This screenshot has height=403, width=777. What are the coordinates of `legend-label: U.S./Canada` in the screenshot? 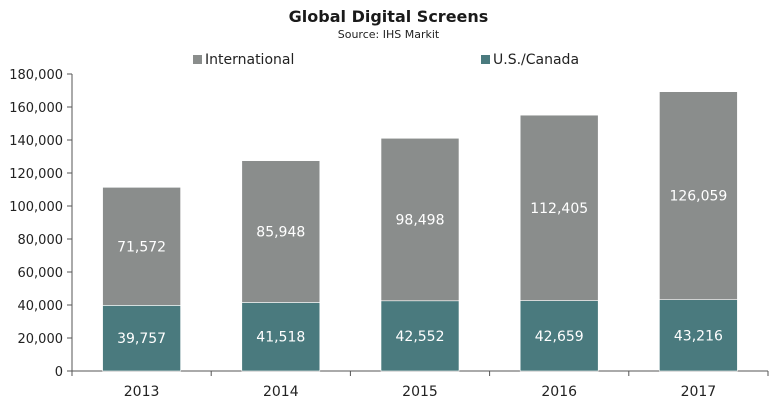 It's located at (536, 60).